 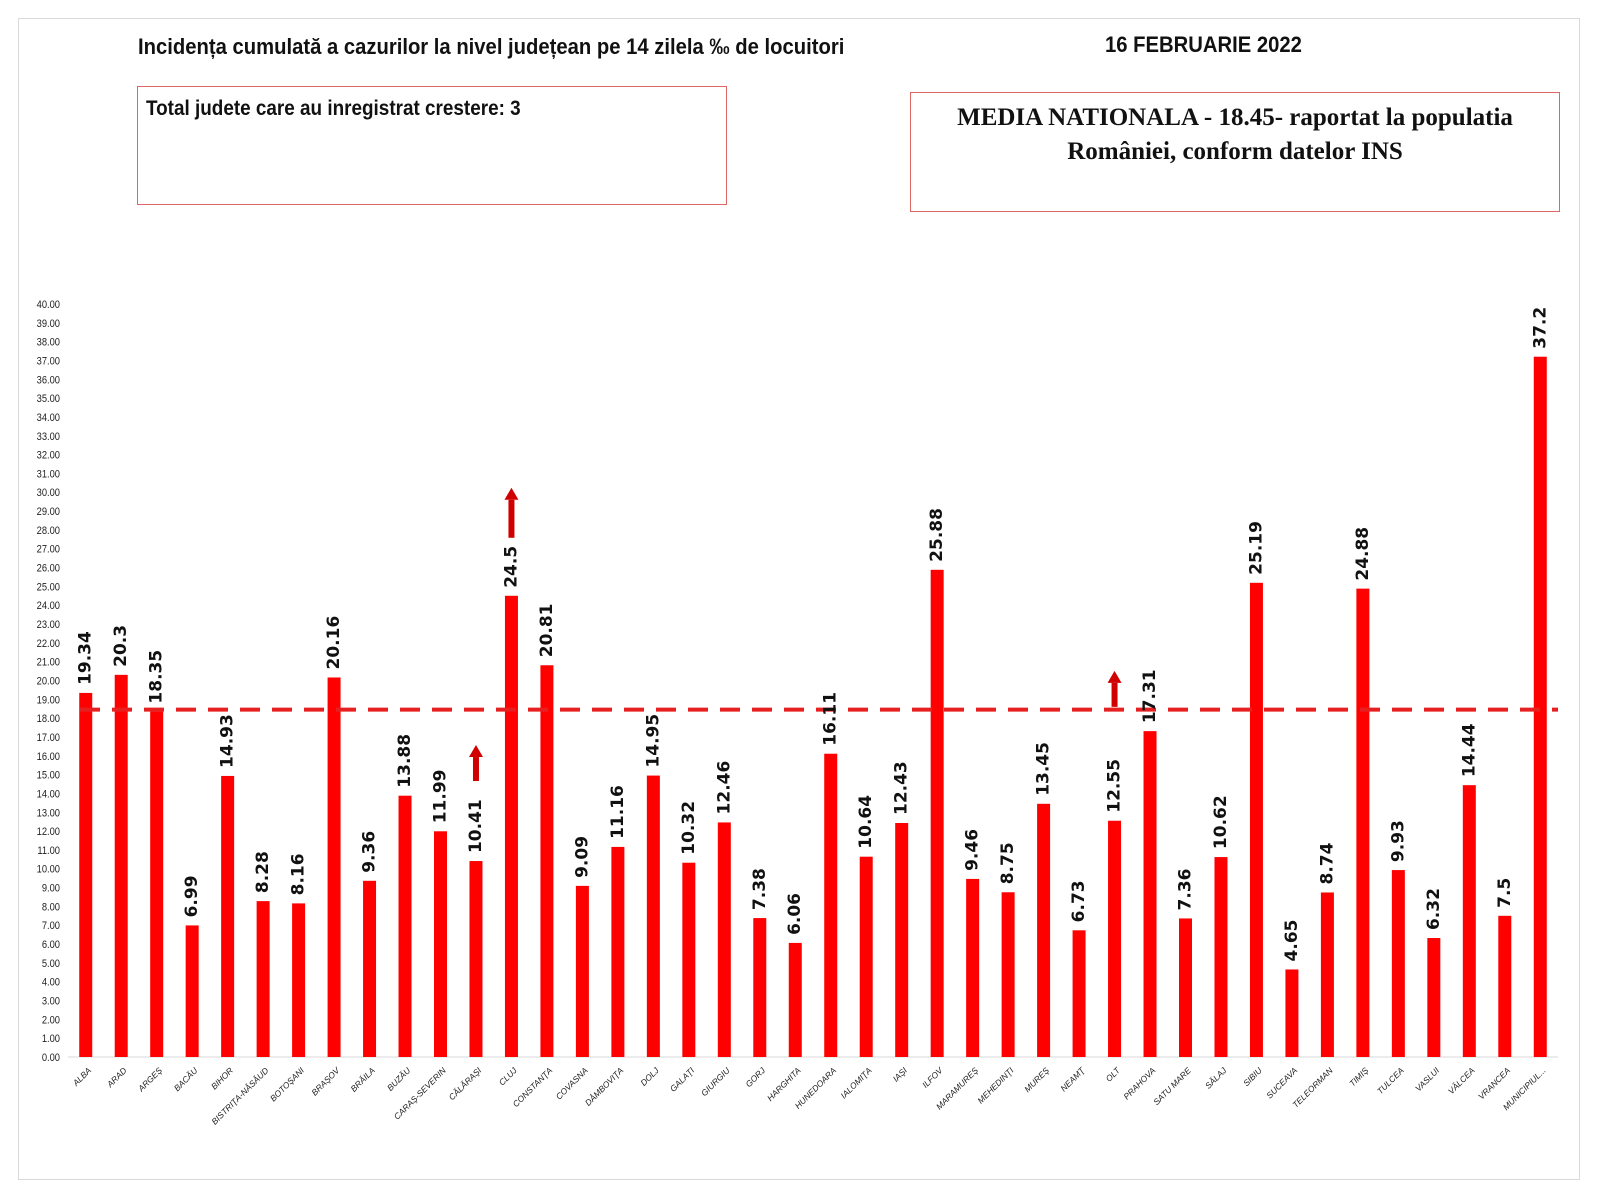 What do you see at coordinates (1072, 1079) in the screenshot?
I see `x-tick-label: NEAMŢ` at bounding box center [1072, 1079].